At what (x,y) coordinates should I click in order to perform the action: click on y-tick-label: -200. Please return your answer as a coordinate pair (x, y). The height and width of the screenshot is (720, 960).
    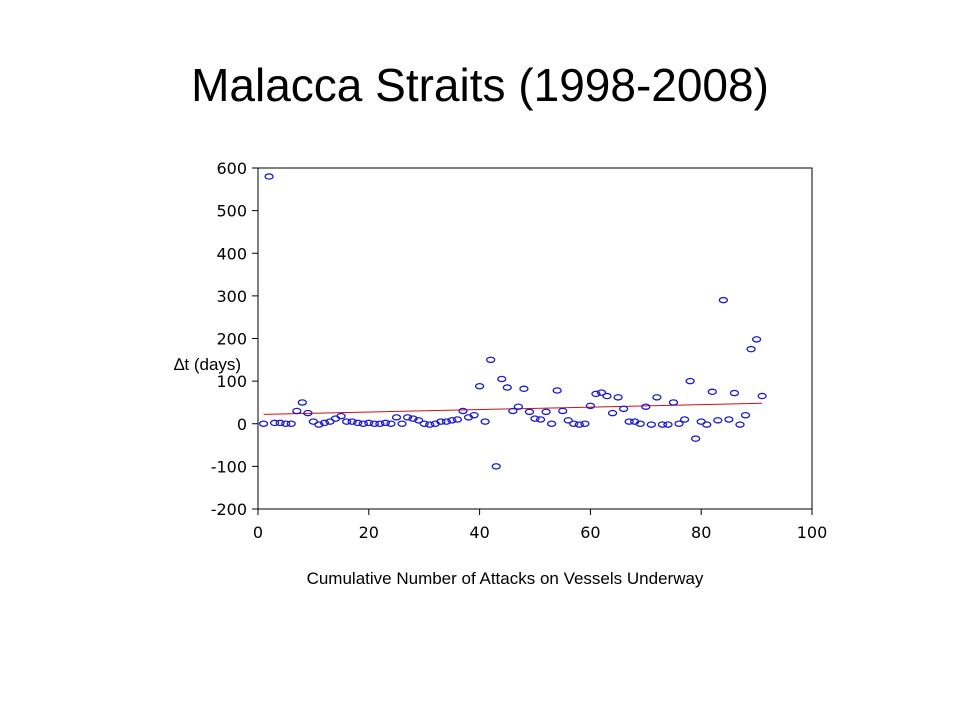
    Looking at the image, I should click on (229, 509).